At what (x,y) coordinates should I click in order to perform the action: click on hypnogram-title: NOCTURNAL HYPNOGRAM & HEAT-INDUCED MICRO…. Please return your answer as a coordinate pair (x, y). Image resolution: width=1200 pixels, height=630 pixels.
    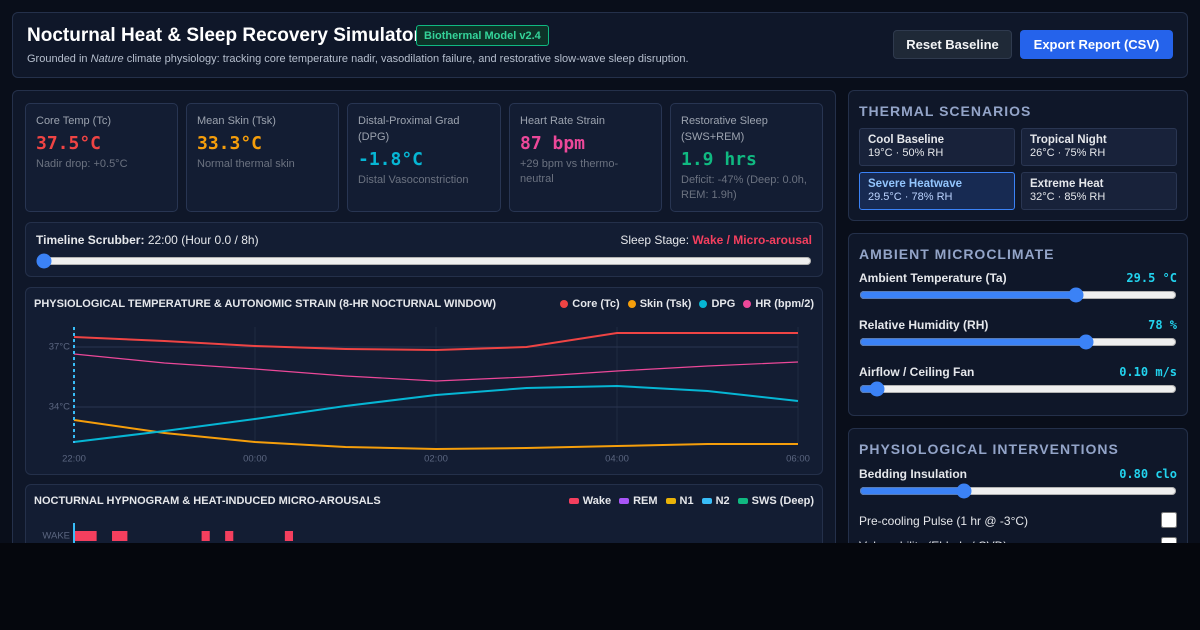
    Looking at the image, I should click on (207, 501).